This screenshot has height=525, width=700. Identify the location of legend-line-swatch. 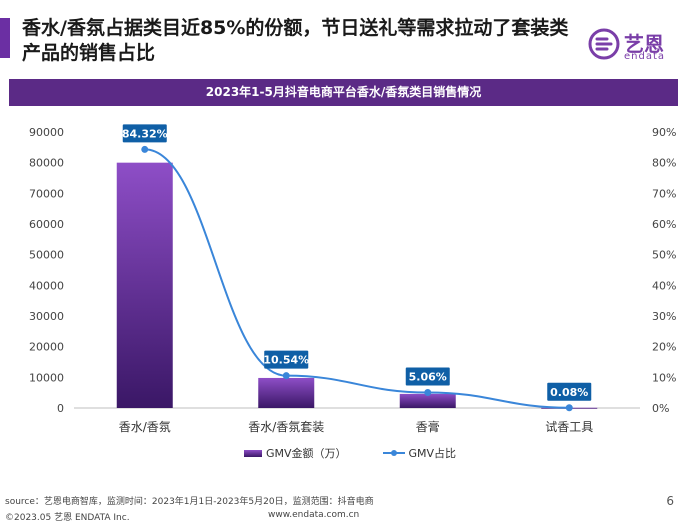
(393, 453).